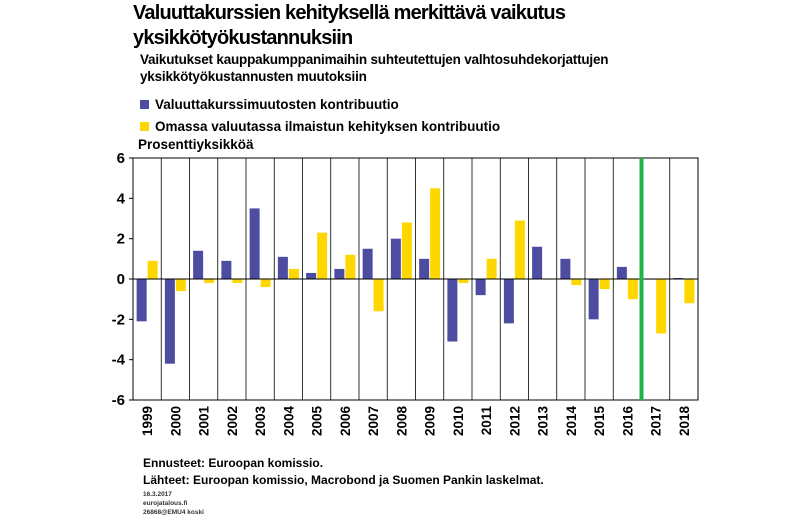 The height and width of the screenshot is (522, 800). What do you see at coordinates (204, 421) in the screenshot?
I see `x-tick-label: 2001` at bounding box center [204, 421].